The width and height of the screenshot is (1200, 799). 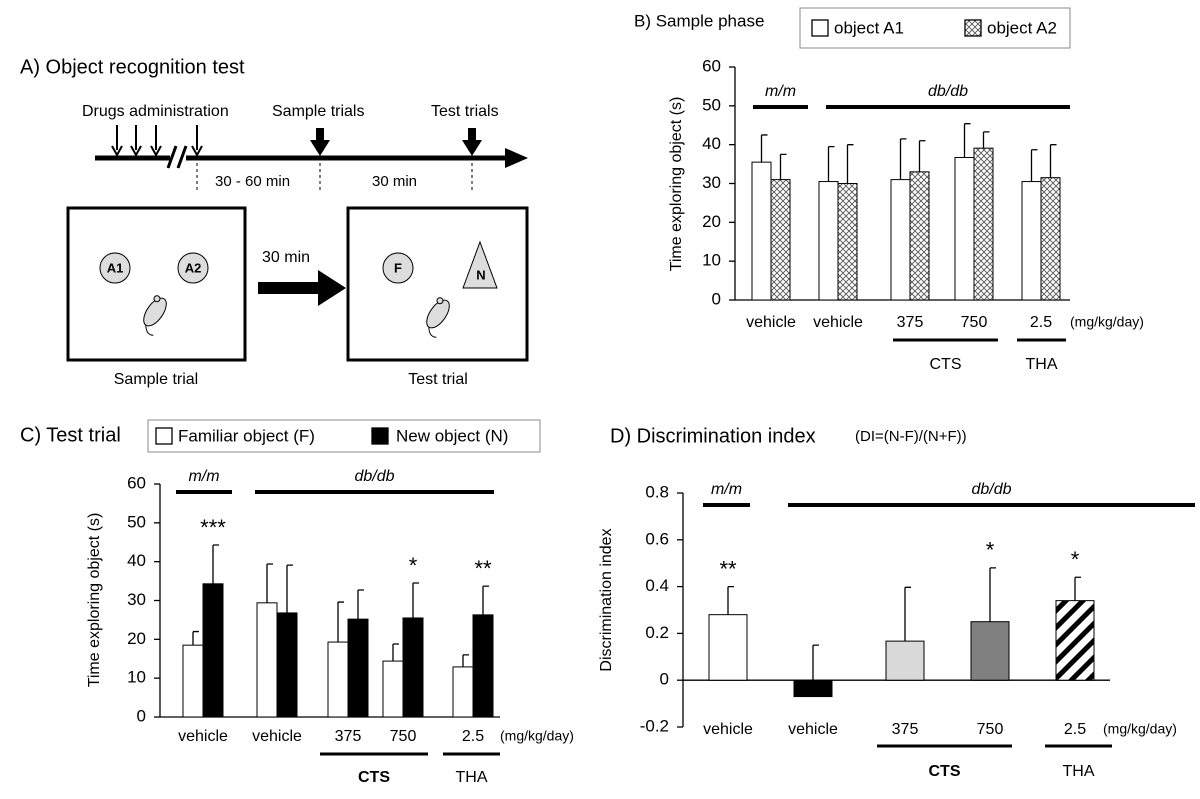 I want to click on chart-title: C) Test trial, so click(x=70, y=435).